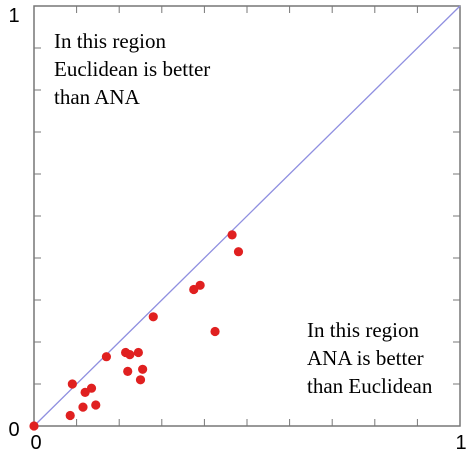 The image size is (468, 452). Describe the element at coordinates (97, 97) in the screenshot. I see `annotation-upper-left-line-3: than ANA` at that location.